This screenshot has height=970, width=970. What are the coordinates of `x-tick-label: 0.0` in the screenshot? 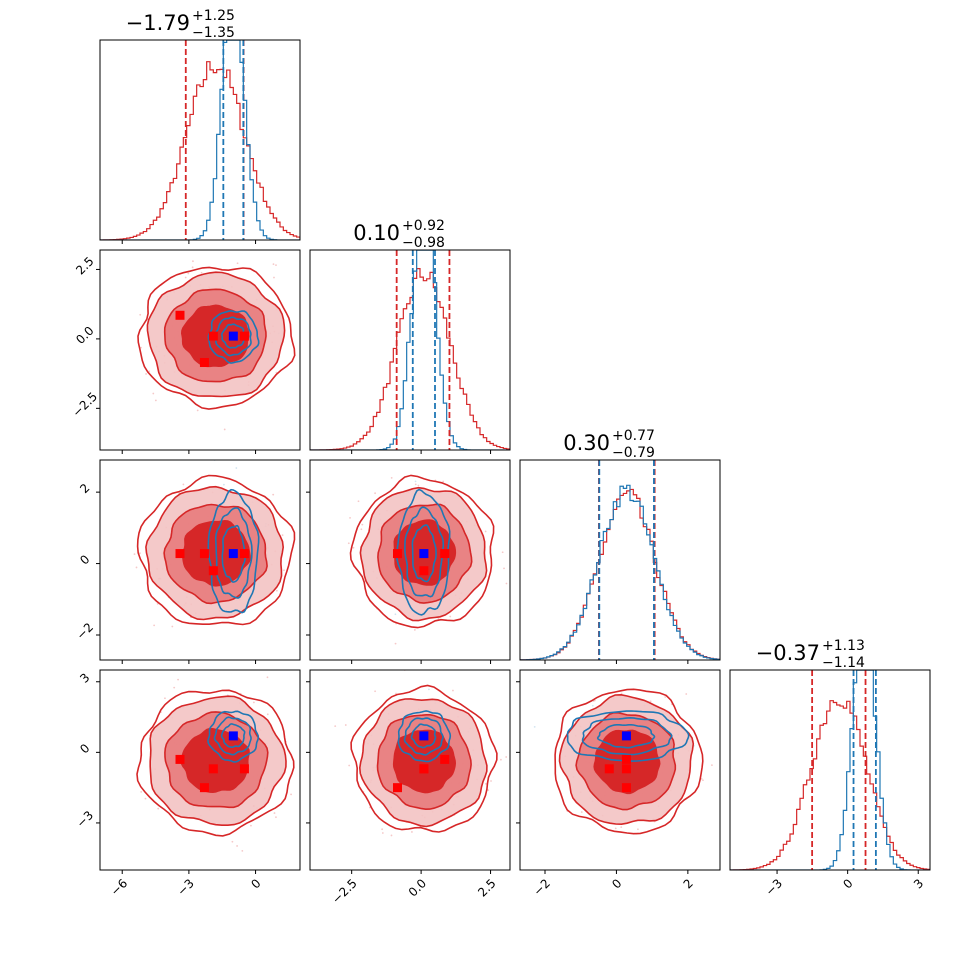 It's located at (417, 887).